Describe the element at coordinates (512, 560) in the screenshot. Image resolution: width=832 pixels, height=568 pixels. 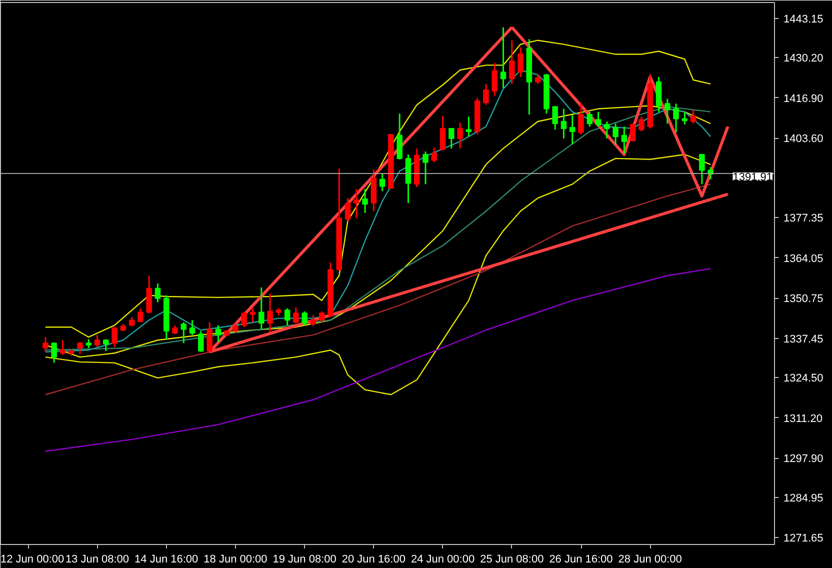
I see `x-tick-label: 25 Jun 08:00` at that location.